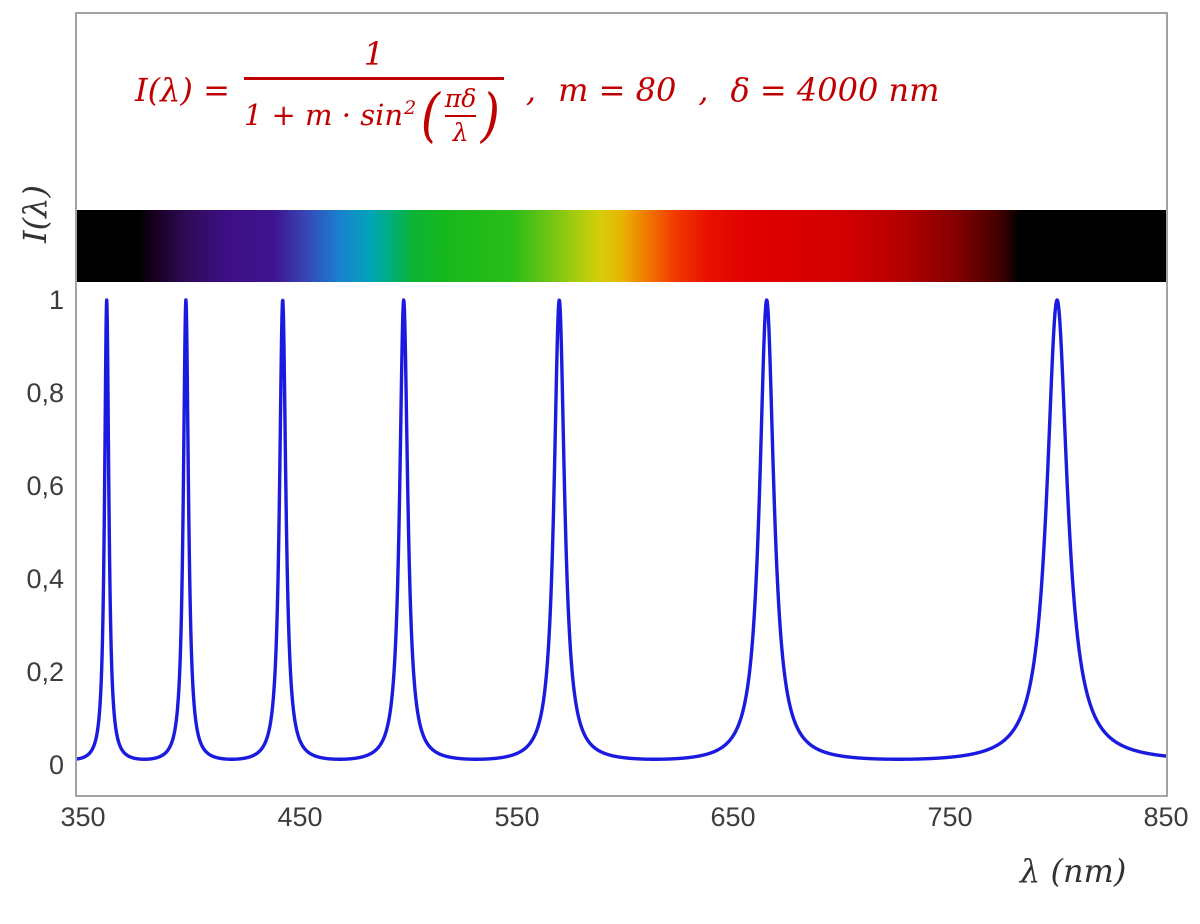 This screenshot has height=924, width=1200. Describe the element at coordinates (531, 89) in the screenshot. I see `formula-comma-1: ,` at that location.